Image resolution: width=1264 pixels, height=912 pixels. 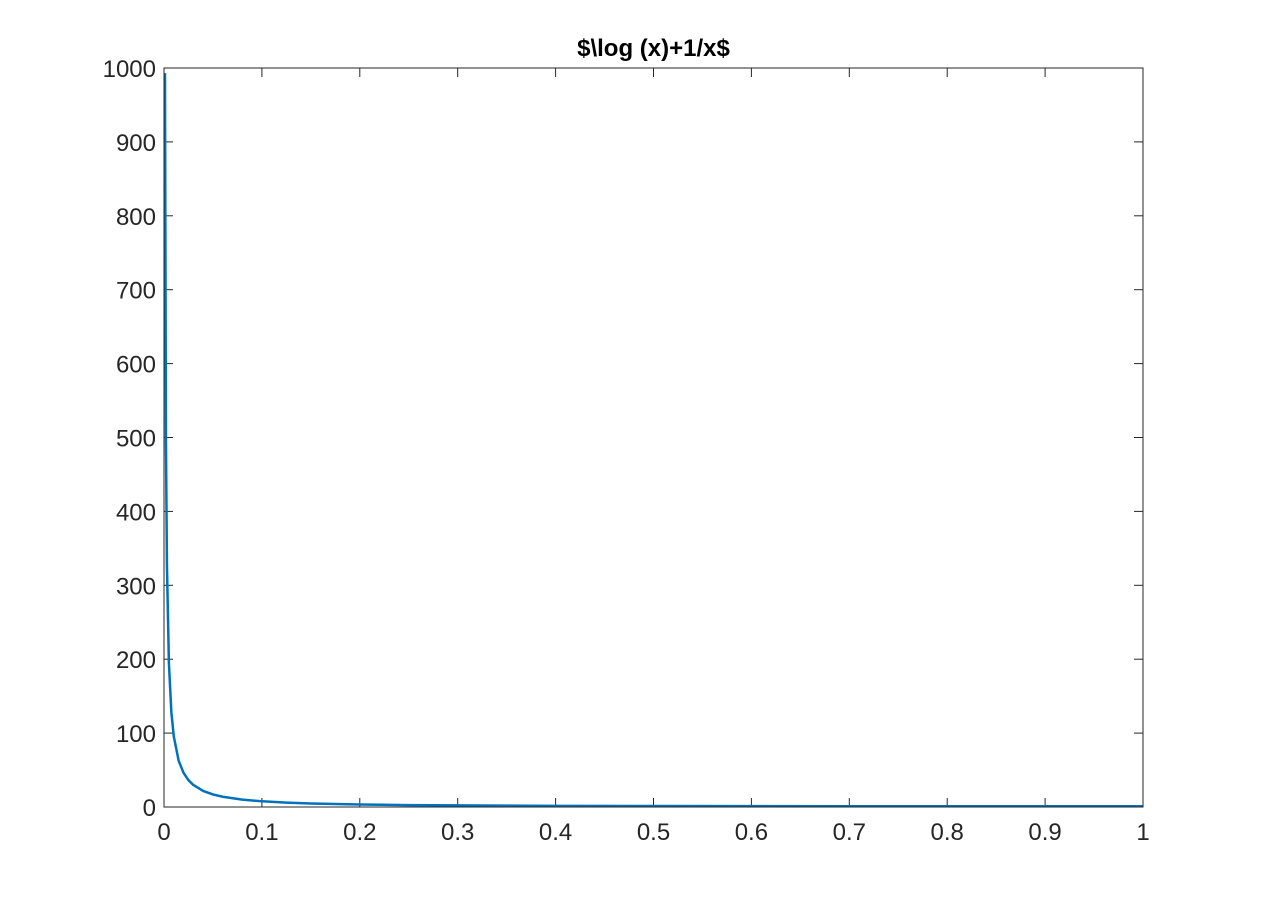 What do you see at coordinates (136, 660) in the screenshot?
I see `y-tick-label: 200` at bounding box center [136, 660].